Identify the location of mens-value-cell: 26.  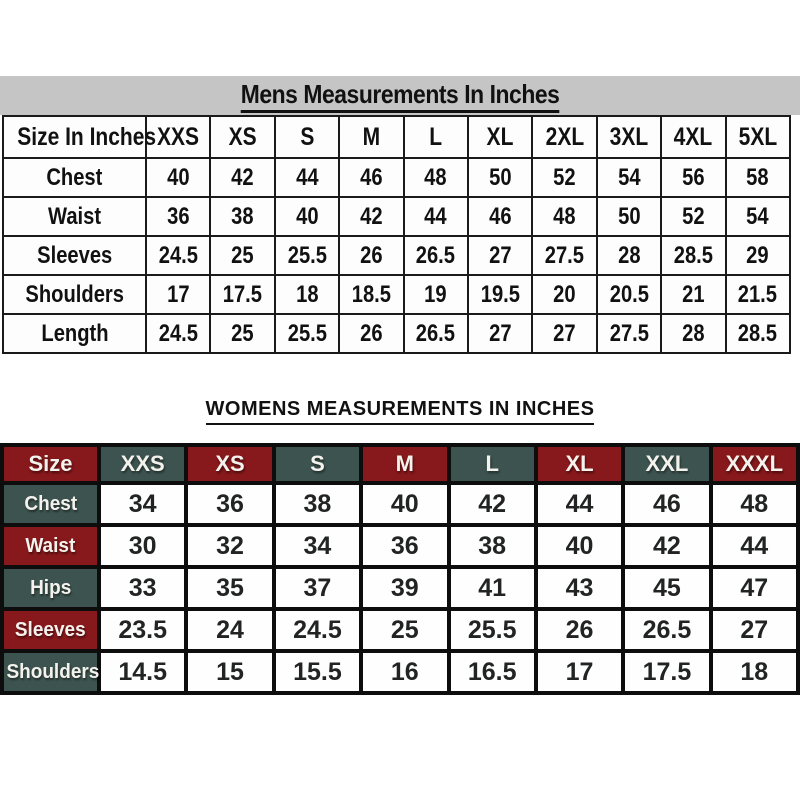
(371, 255).